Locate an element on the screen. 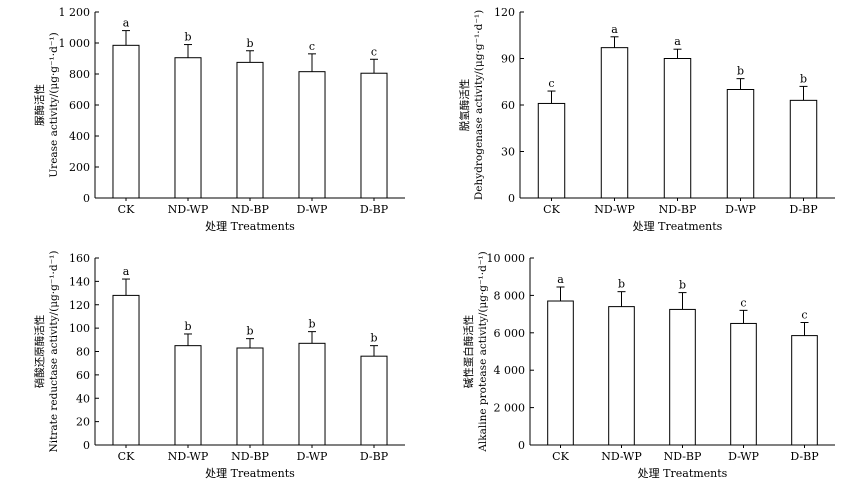  dehydrogenase-bar-ck is located at coordinates (551, 150).